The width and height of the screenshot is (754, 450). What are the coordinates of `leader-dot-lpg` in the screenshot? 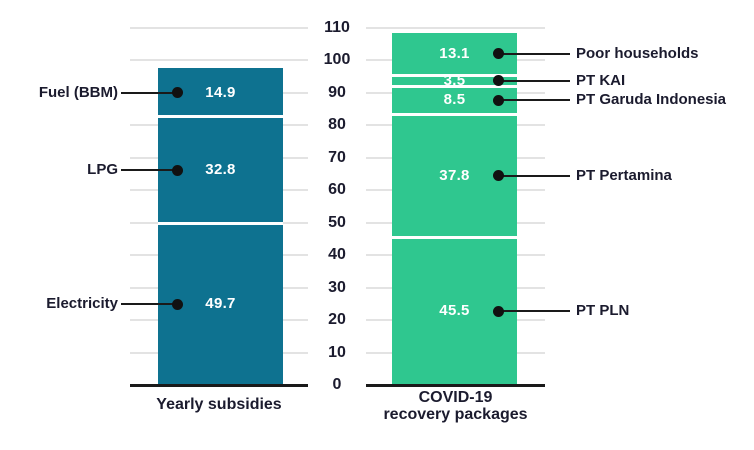 It's located at (177, 170).